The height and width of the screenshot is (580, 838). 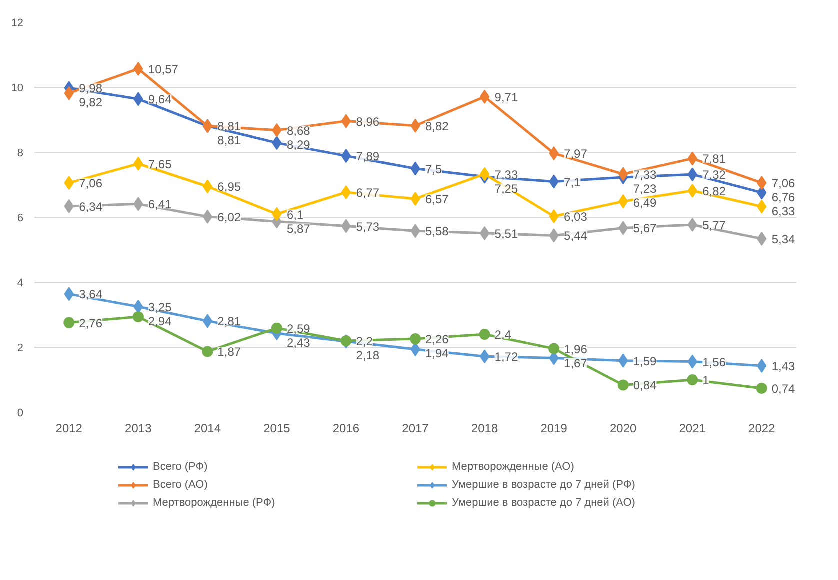 What do you see at coordinates (160, 321) in the screenshot?
I see `data-label: 2,94` at bounding box center [160, 321].